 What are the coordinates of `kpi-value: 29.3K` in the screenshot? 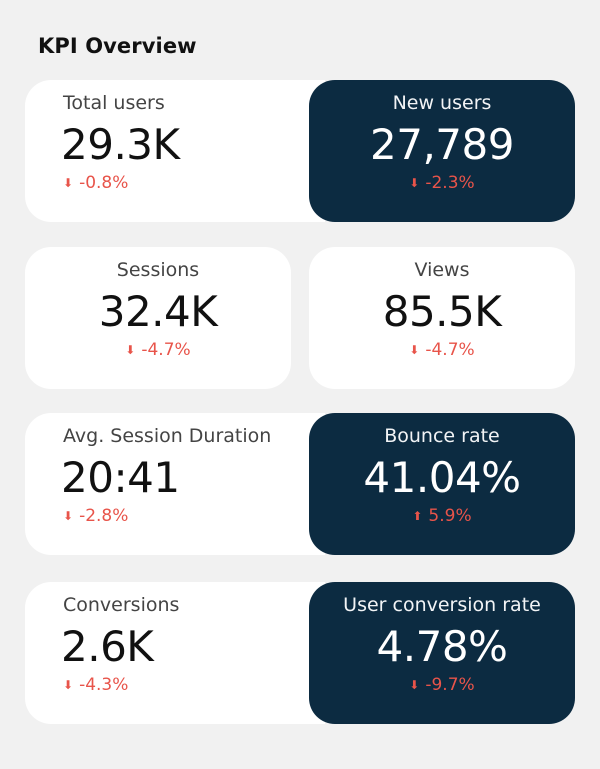 It's located at (120, 144).